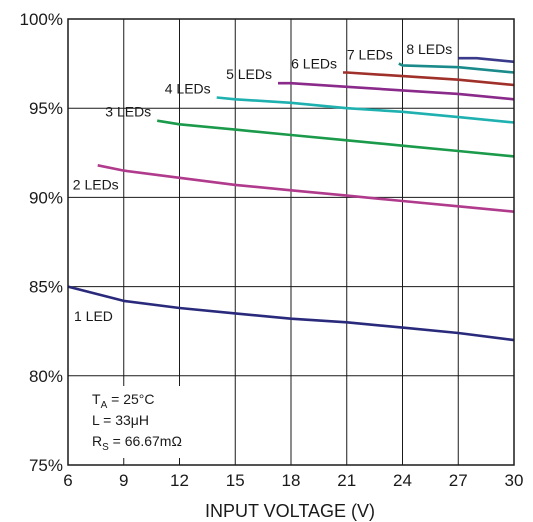 This screenshot has height=522, width=533. Describe the element at coordinates (46, 197) in the screenshot. I see `y-tick-label: 90%` at that location.